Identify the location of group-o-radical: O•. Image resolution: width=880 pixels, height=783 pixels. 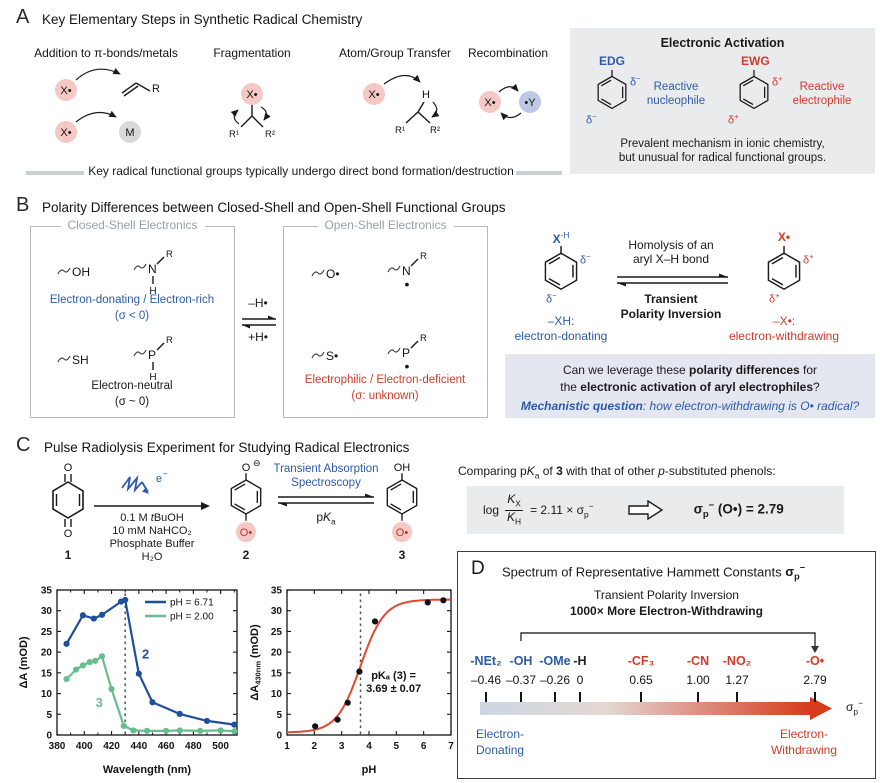
(325, 274).